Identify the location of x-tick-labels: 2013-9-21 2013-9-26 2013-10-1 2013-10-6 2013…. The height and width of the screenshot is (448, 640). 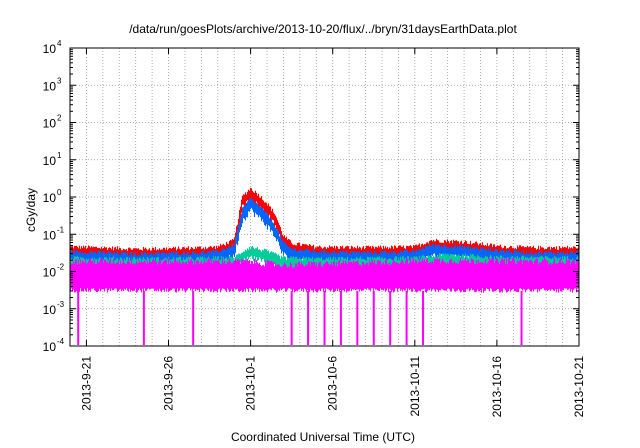
(332, 387).